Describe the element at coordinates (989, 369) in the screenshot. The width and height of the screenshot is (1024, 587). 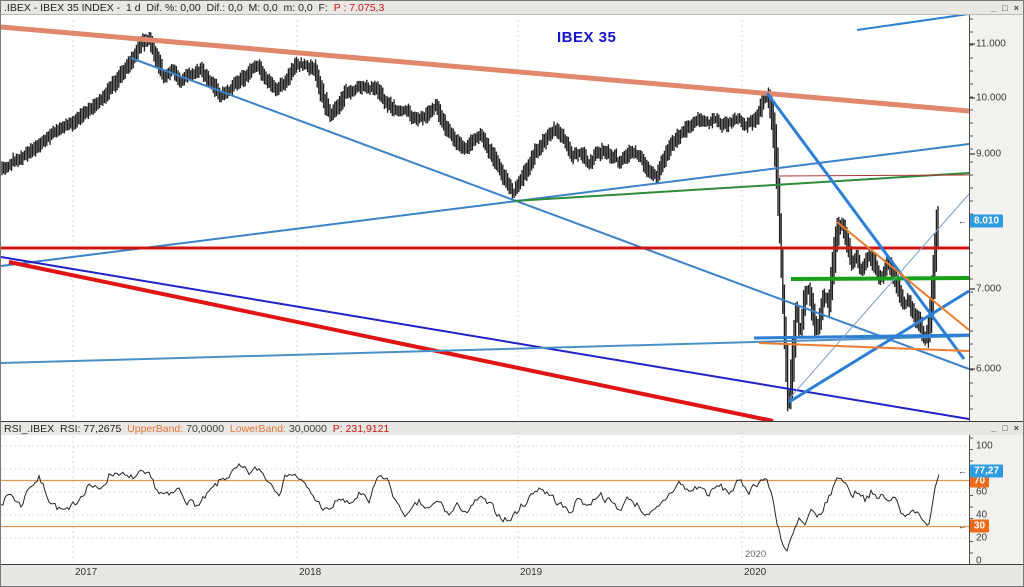
I see `price-axis-label: 6.000` at that location.